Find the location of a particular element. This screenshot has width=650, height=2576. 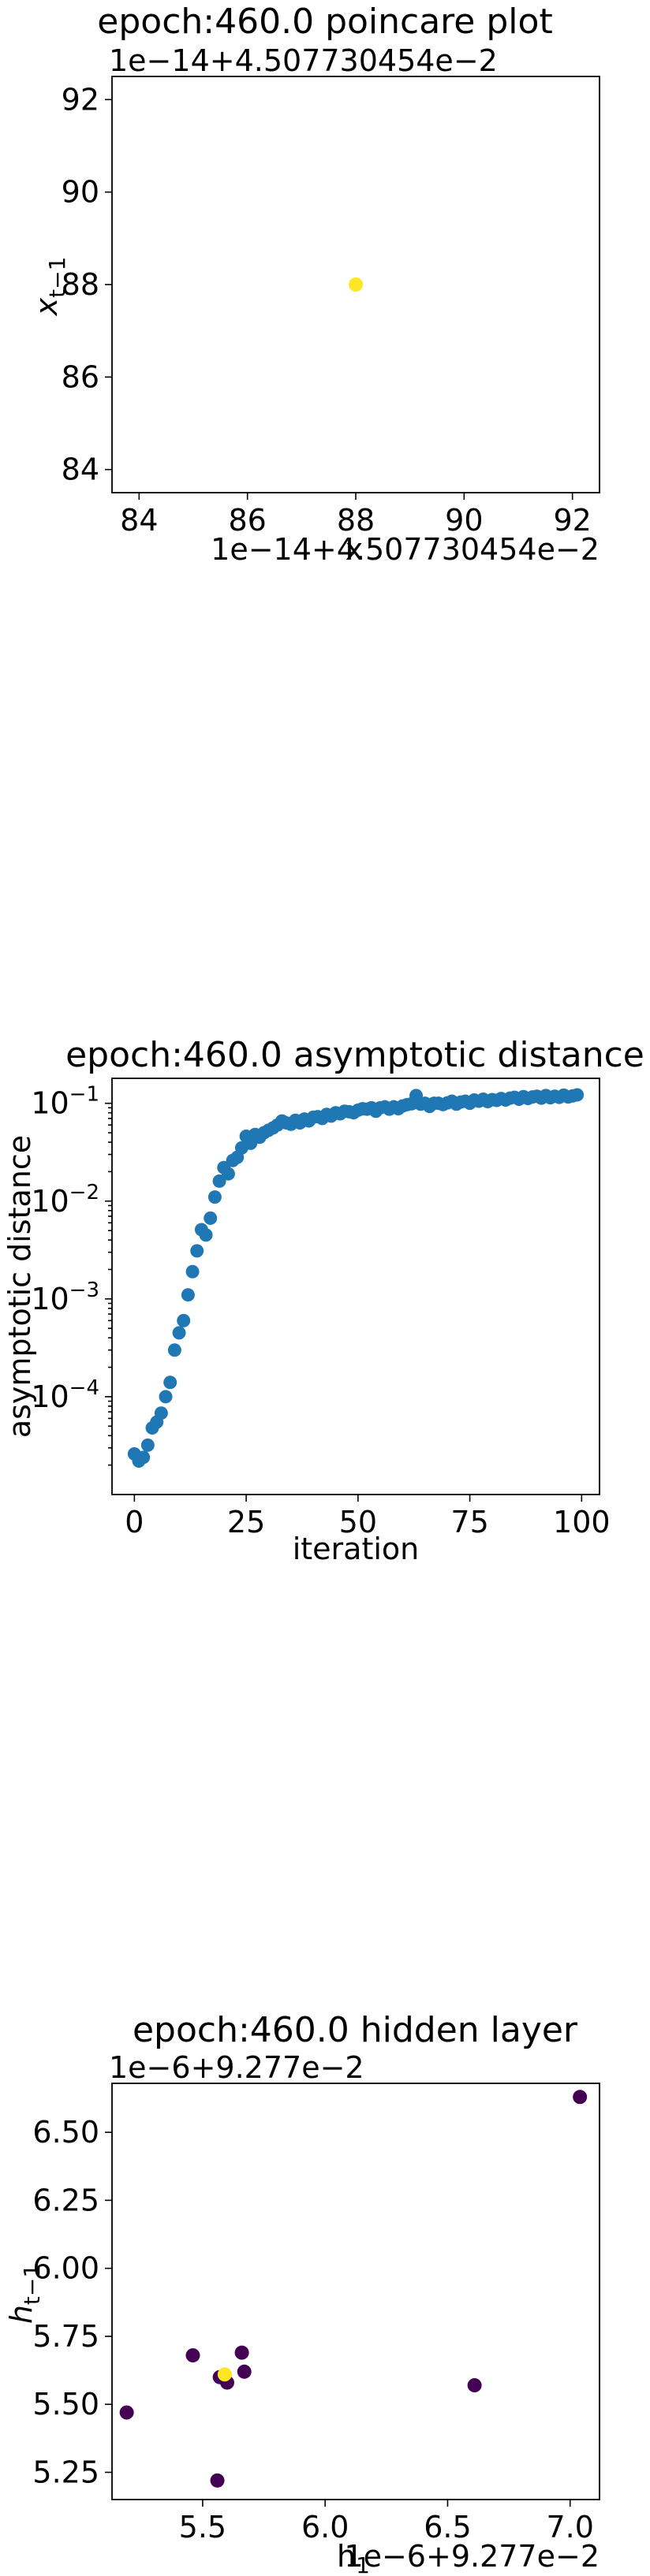

chart-title: epoch:460.0 hidden layer is located at coordinates (355, 2030).